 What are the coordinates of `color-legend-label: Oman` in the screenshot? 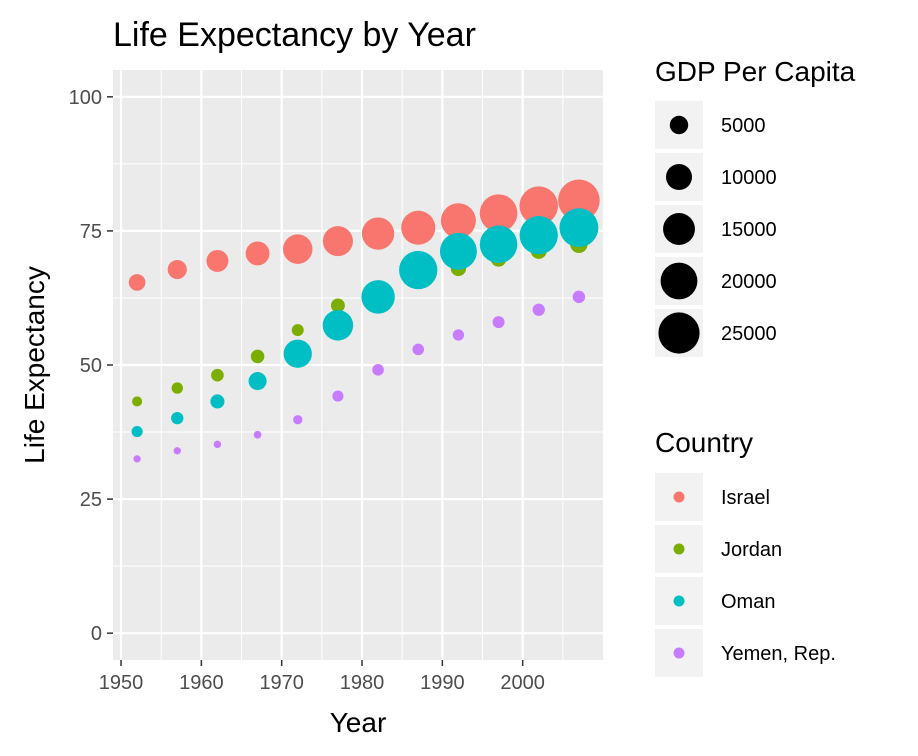 It's located at (748, 602).